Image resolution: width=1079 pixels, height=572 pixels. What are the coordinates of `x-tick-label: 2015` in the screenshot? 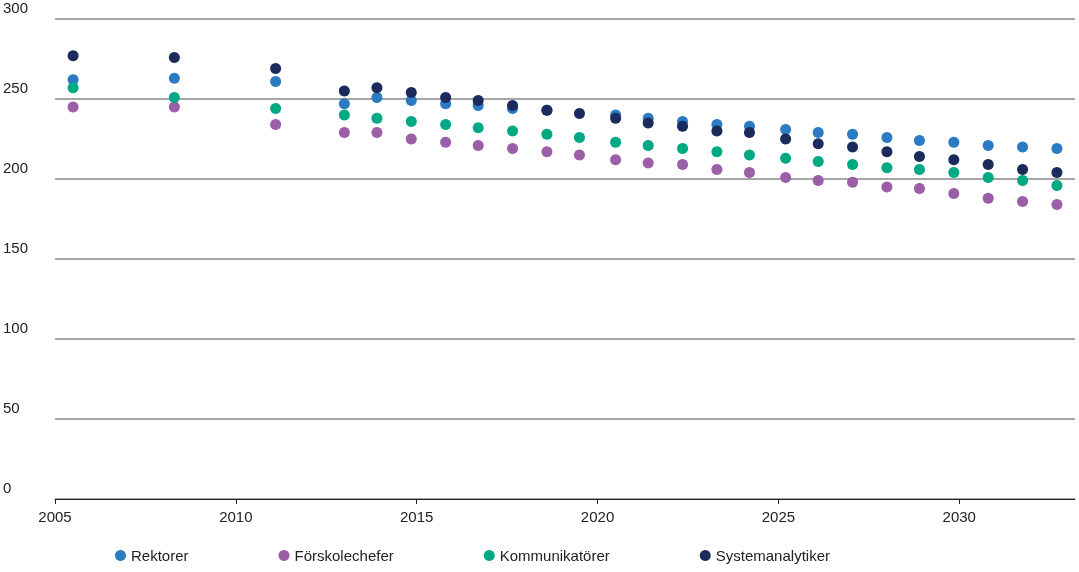 It's located at (417, 516).